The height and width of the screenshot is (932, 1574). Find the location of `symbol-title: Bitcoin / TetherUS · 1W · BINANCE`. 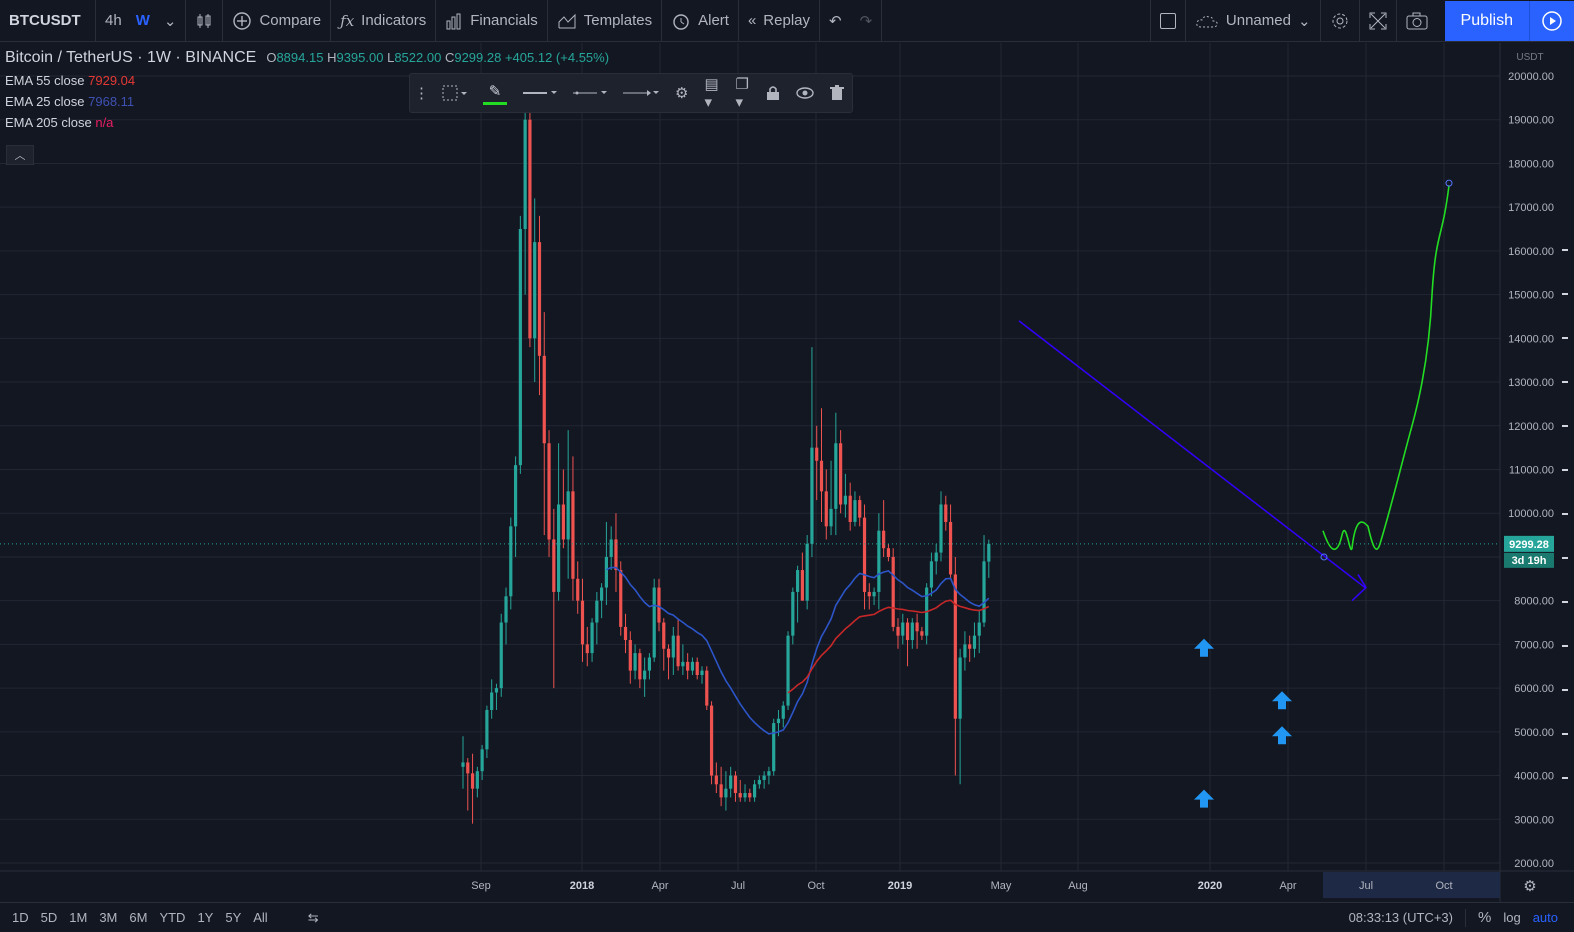

symbol-title: Bitcoin / TetherUS · 1W · BINANCE is located at coordinates (131, 57).